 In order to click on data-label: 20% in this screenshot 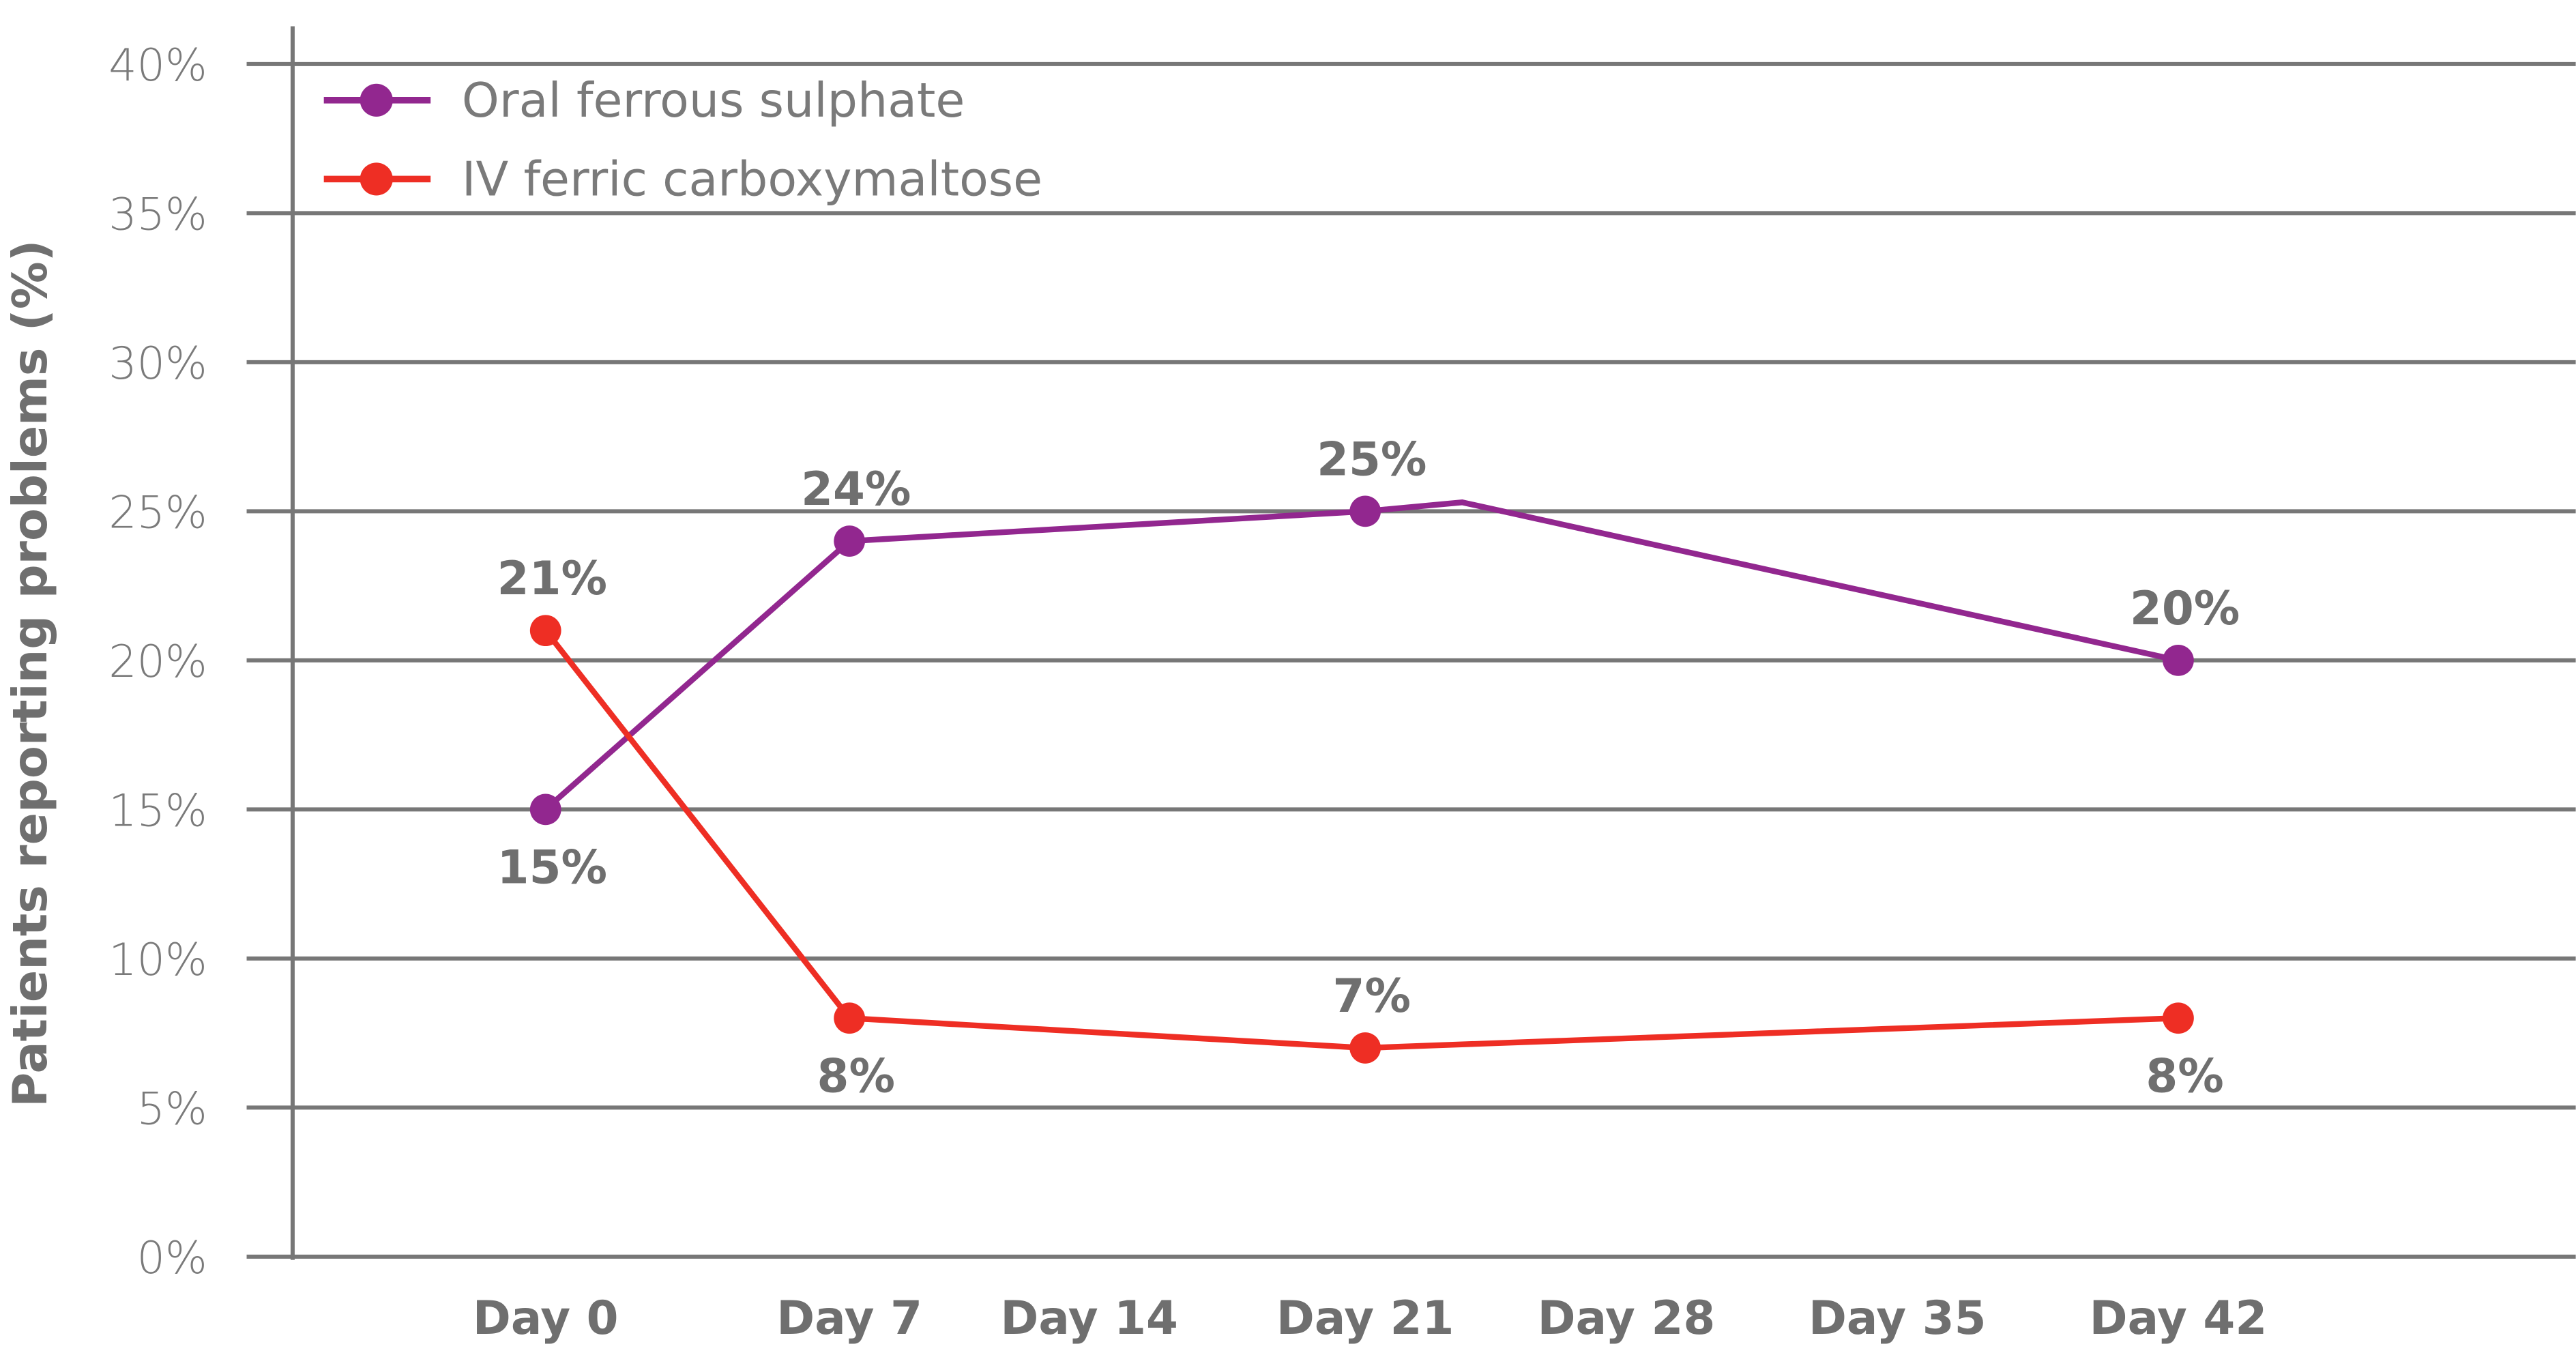, I will do `click(2185, 608)`.